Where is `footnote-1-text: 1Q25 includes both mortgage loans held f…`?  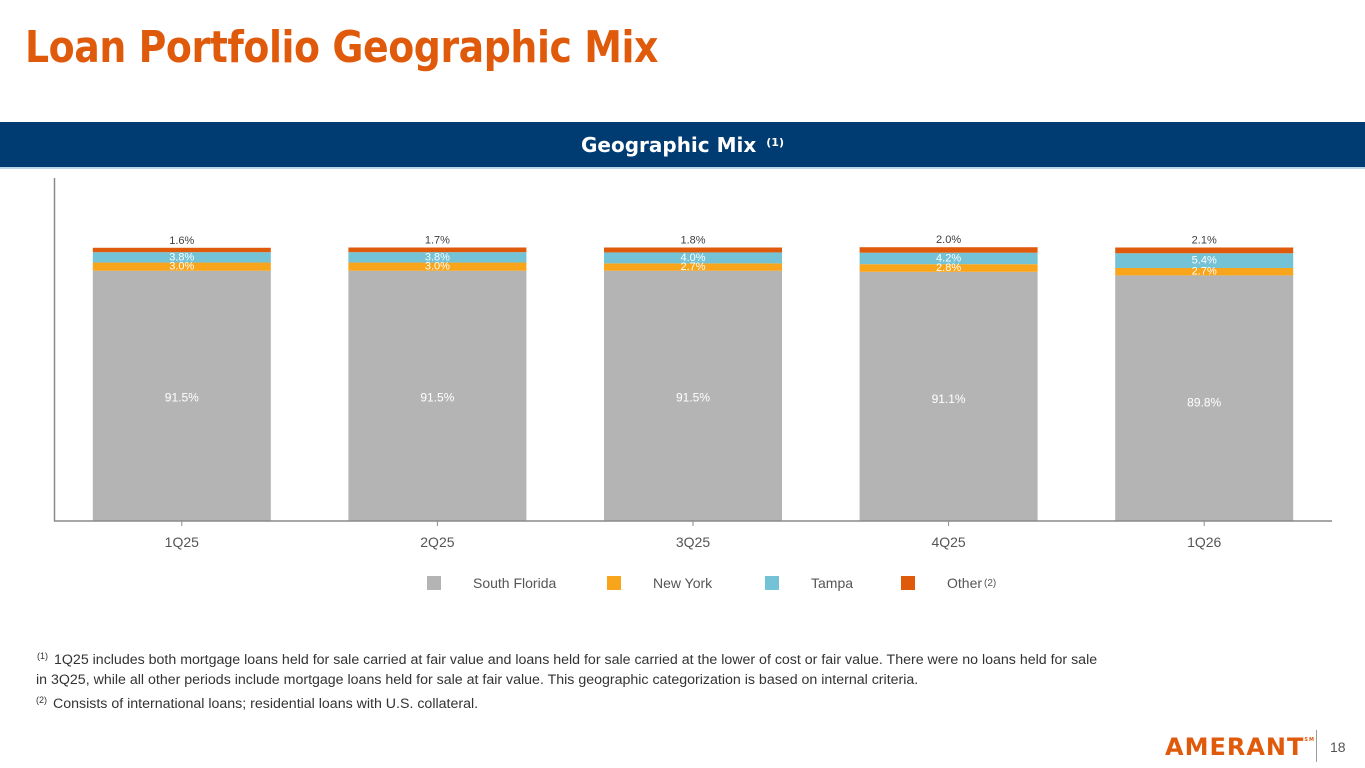
footnote-1-text: 1Q25 includes both mortgage loans held f… is located at coordinates (576, 660).